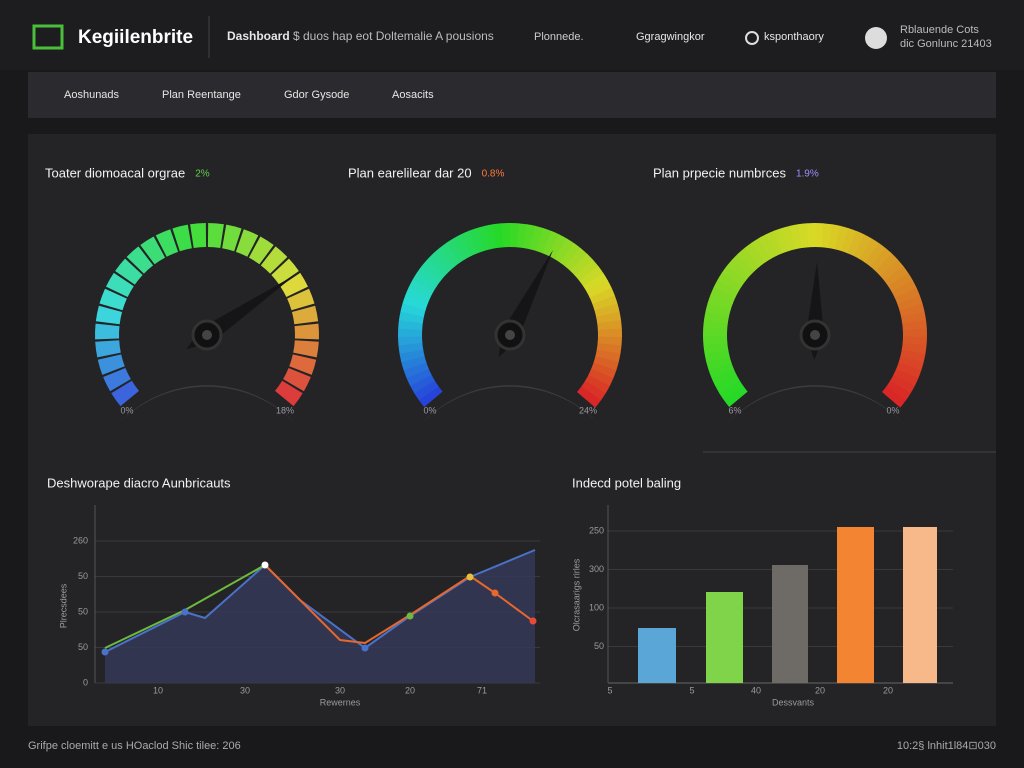 Image resolution: width=1024 pixels, height=768 pixels. What do you see at coordinates (596, 607) in the screenshot?
I see `y-tick-label: 100` at bounding box center [596, 607].